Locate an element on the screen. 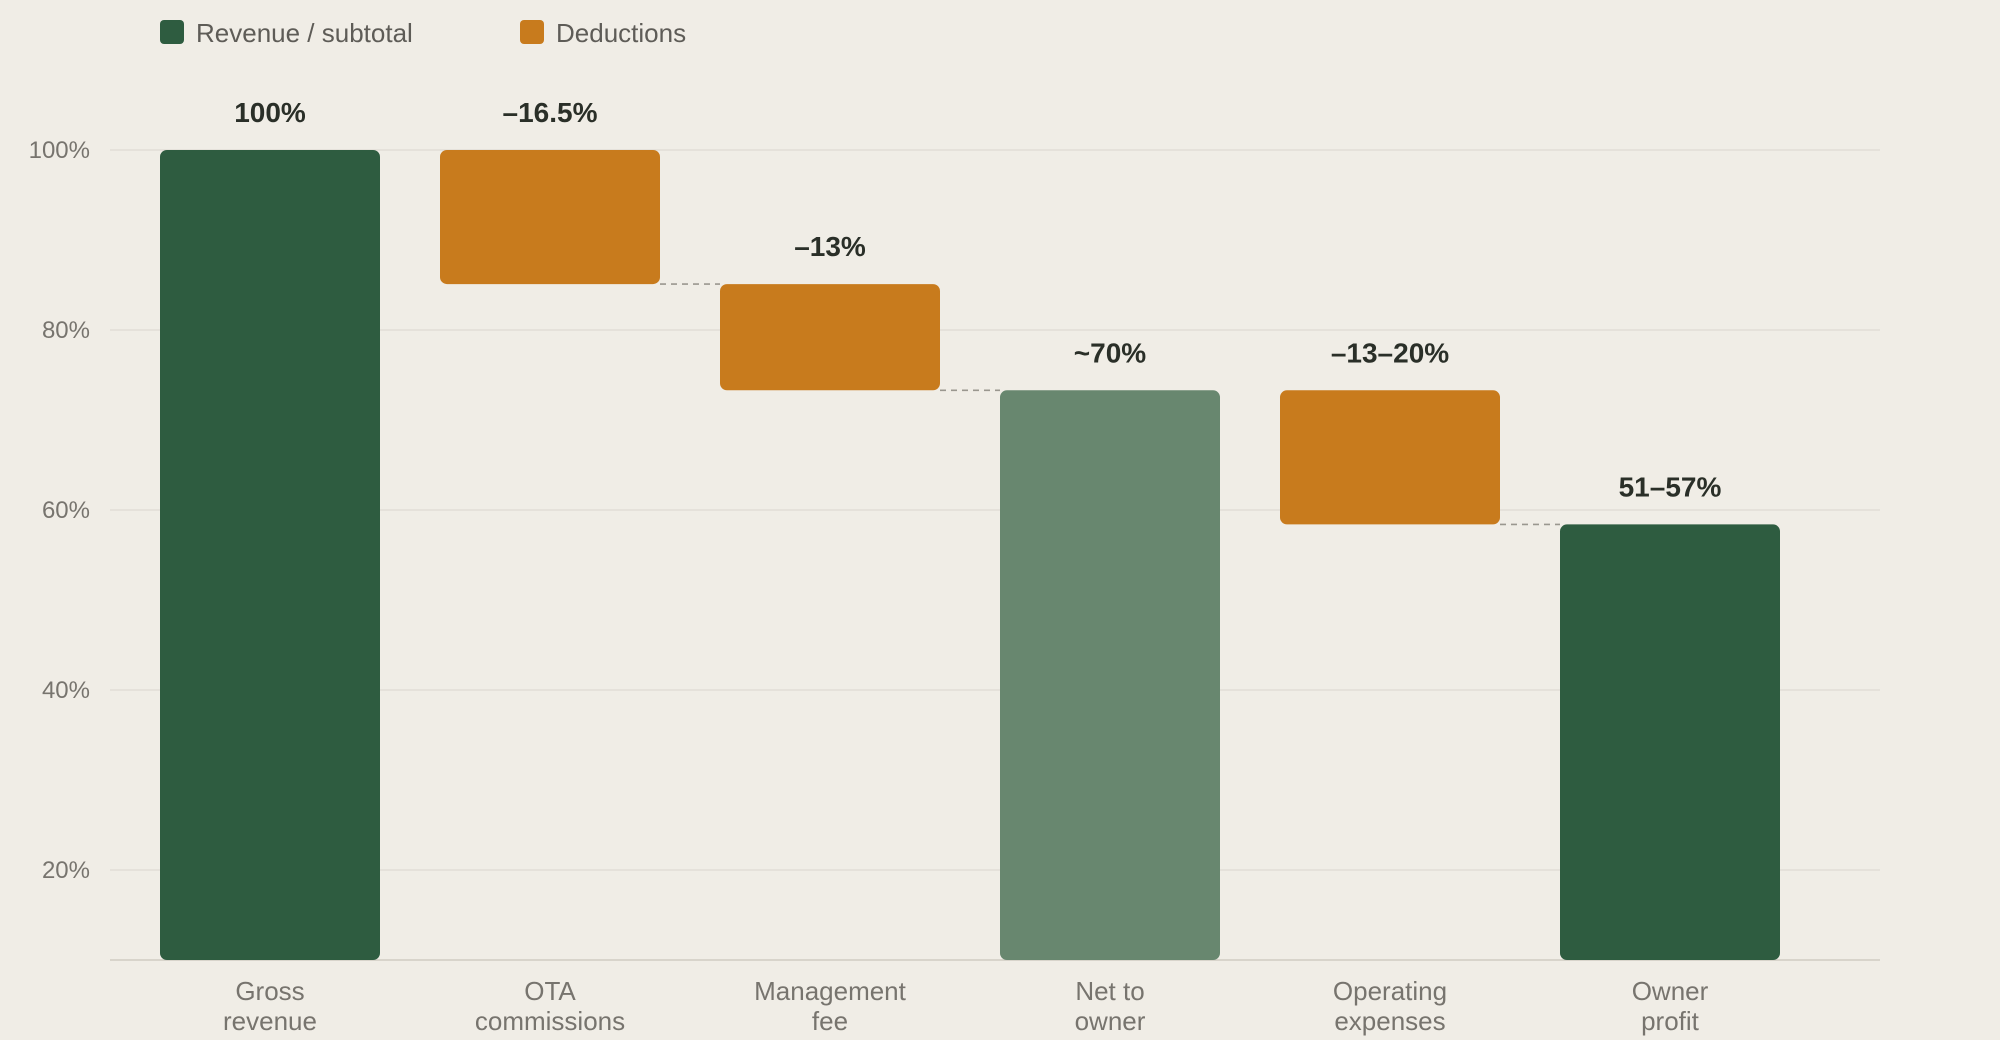 This screenshot has height=1040, width=2000. bar-operating-expenses is located at coordinates (1390, 457).